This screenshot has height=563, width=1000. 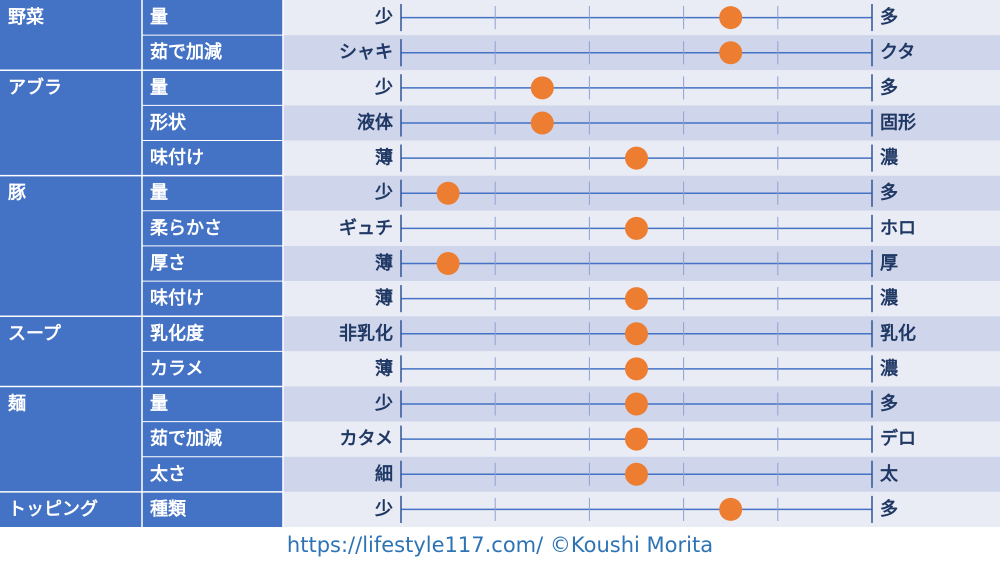 What do you see at coordinates (17, 193) in the screenshot?
I see `group-label: 豚` at bounding box center [17, 193].